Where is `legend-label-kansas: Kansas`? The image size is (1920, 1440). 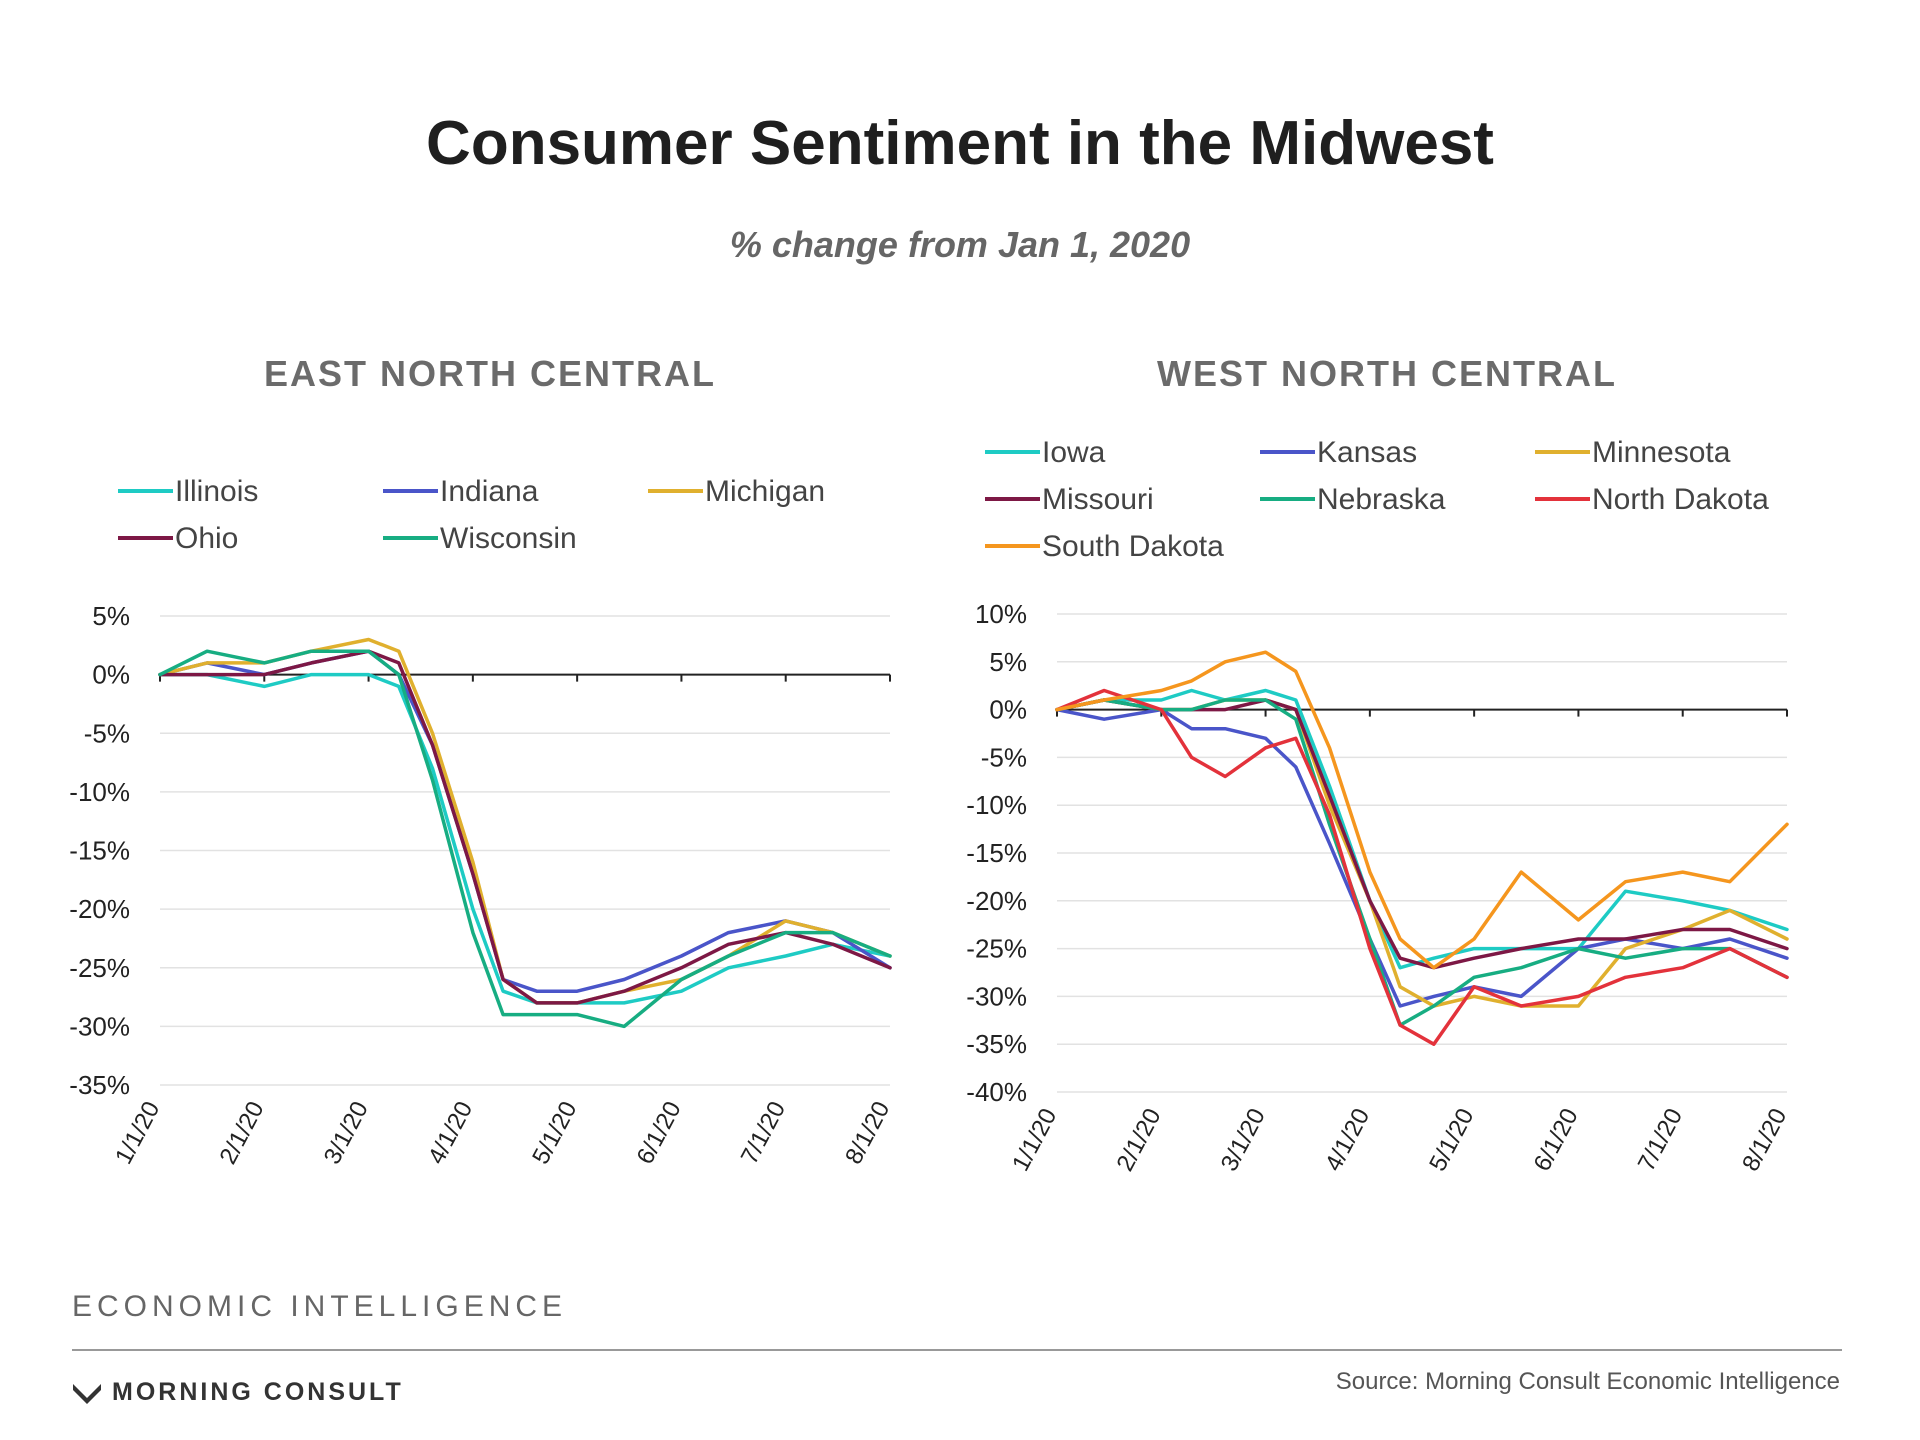
legend-label-kansas: Kansas is located at coordinates (1367, 452).